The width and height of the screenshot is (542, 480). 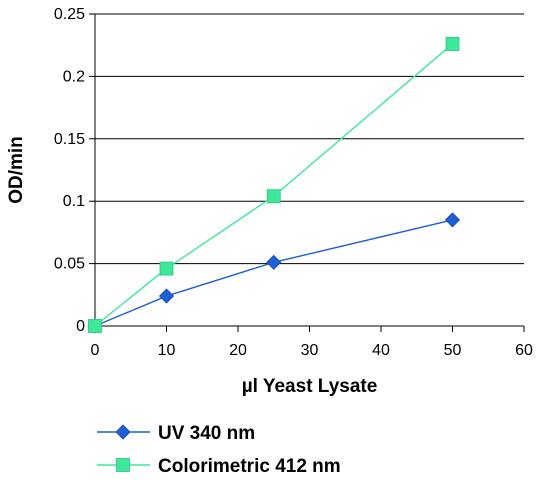 What do you see at coordinates (524, 350) in the screenshot?
I see `x-tick-label-6: 60` at bounding box center [524, 350].